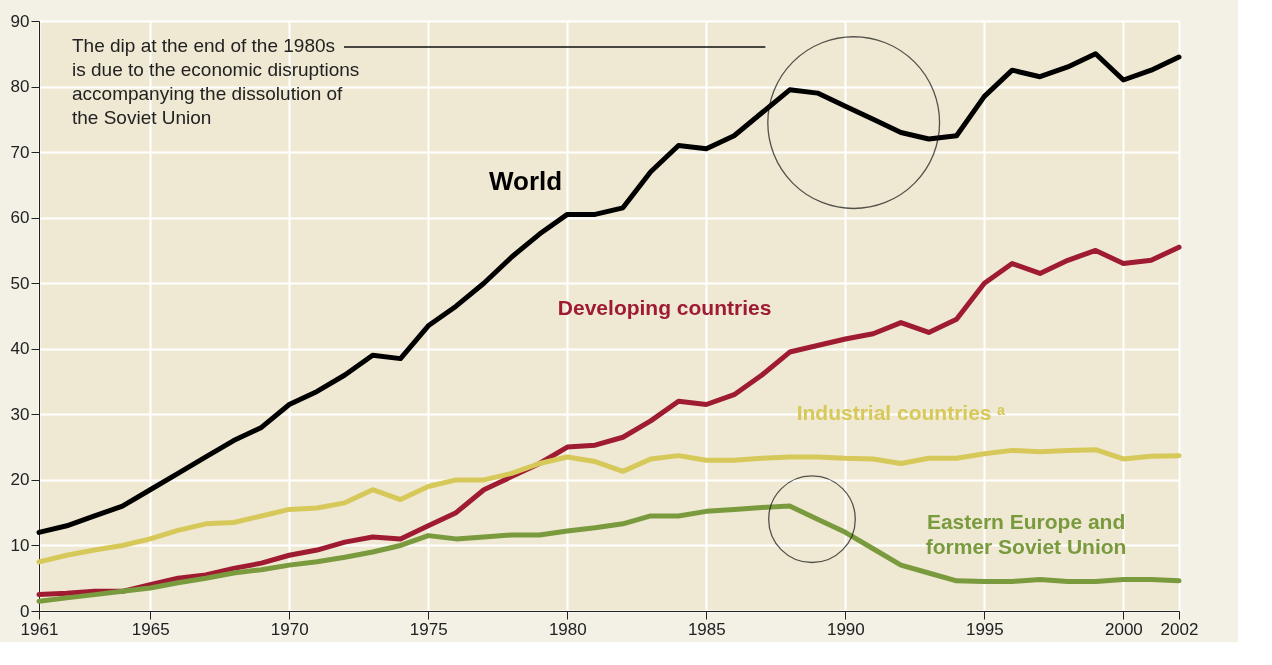  I want to click on x-tick-label: 1990, so click(845, 629).